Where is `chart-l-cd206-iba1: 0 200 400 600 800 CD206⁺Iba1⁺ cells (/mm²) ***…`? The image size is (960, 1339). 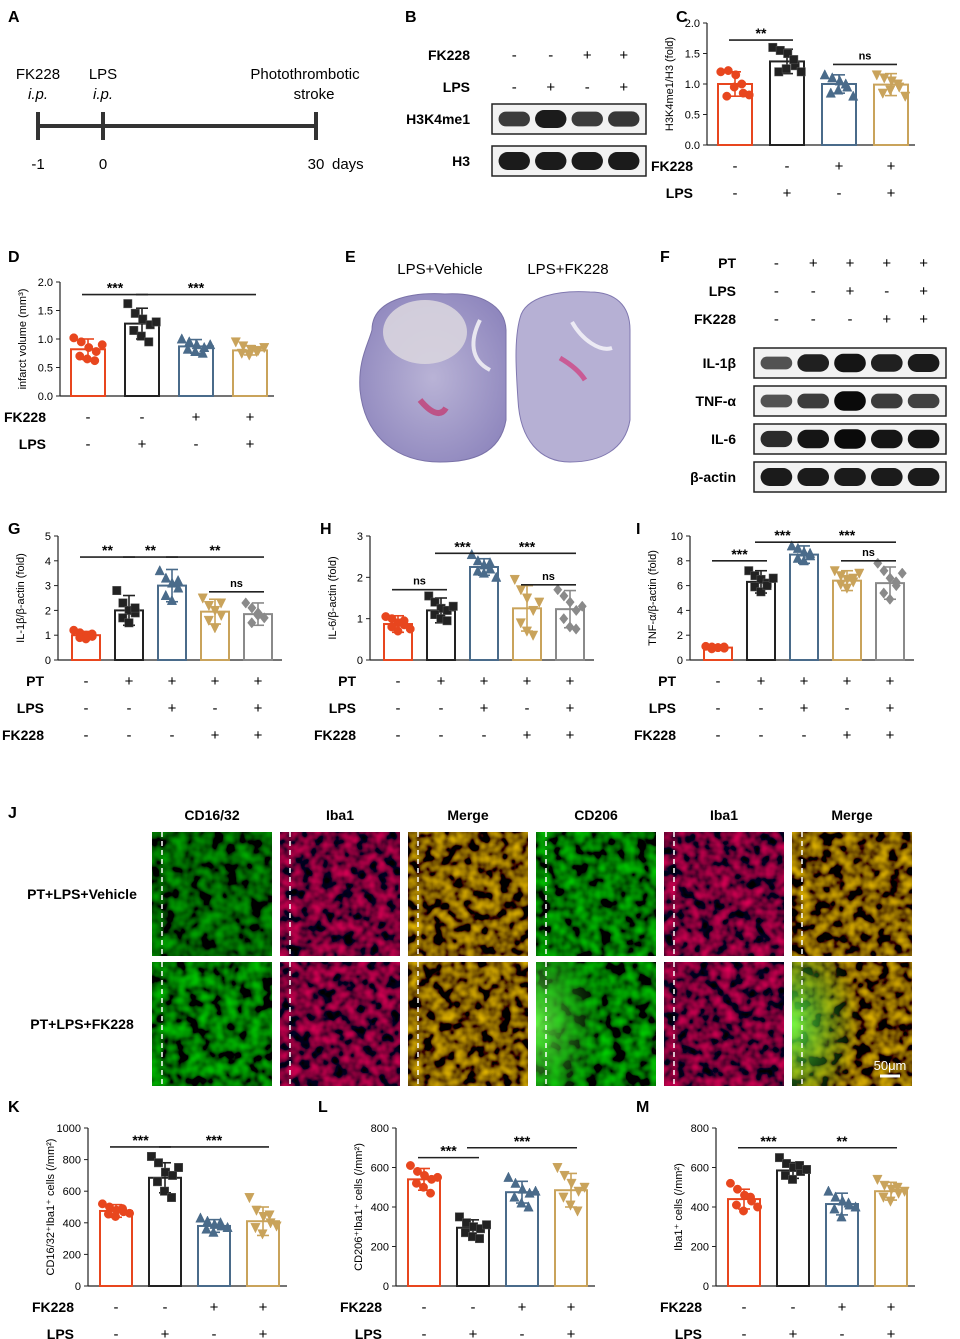 chart-l-cd206-iba1: 0 200 400 600 800 CD206⁺Iba1⁺ cells (/mm²) ***… is located at coordinates (467, 1231).